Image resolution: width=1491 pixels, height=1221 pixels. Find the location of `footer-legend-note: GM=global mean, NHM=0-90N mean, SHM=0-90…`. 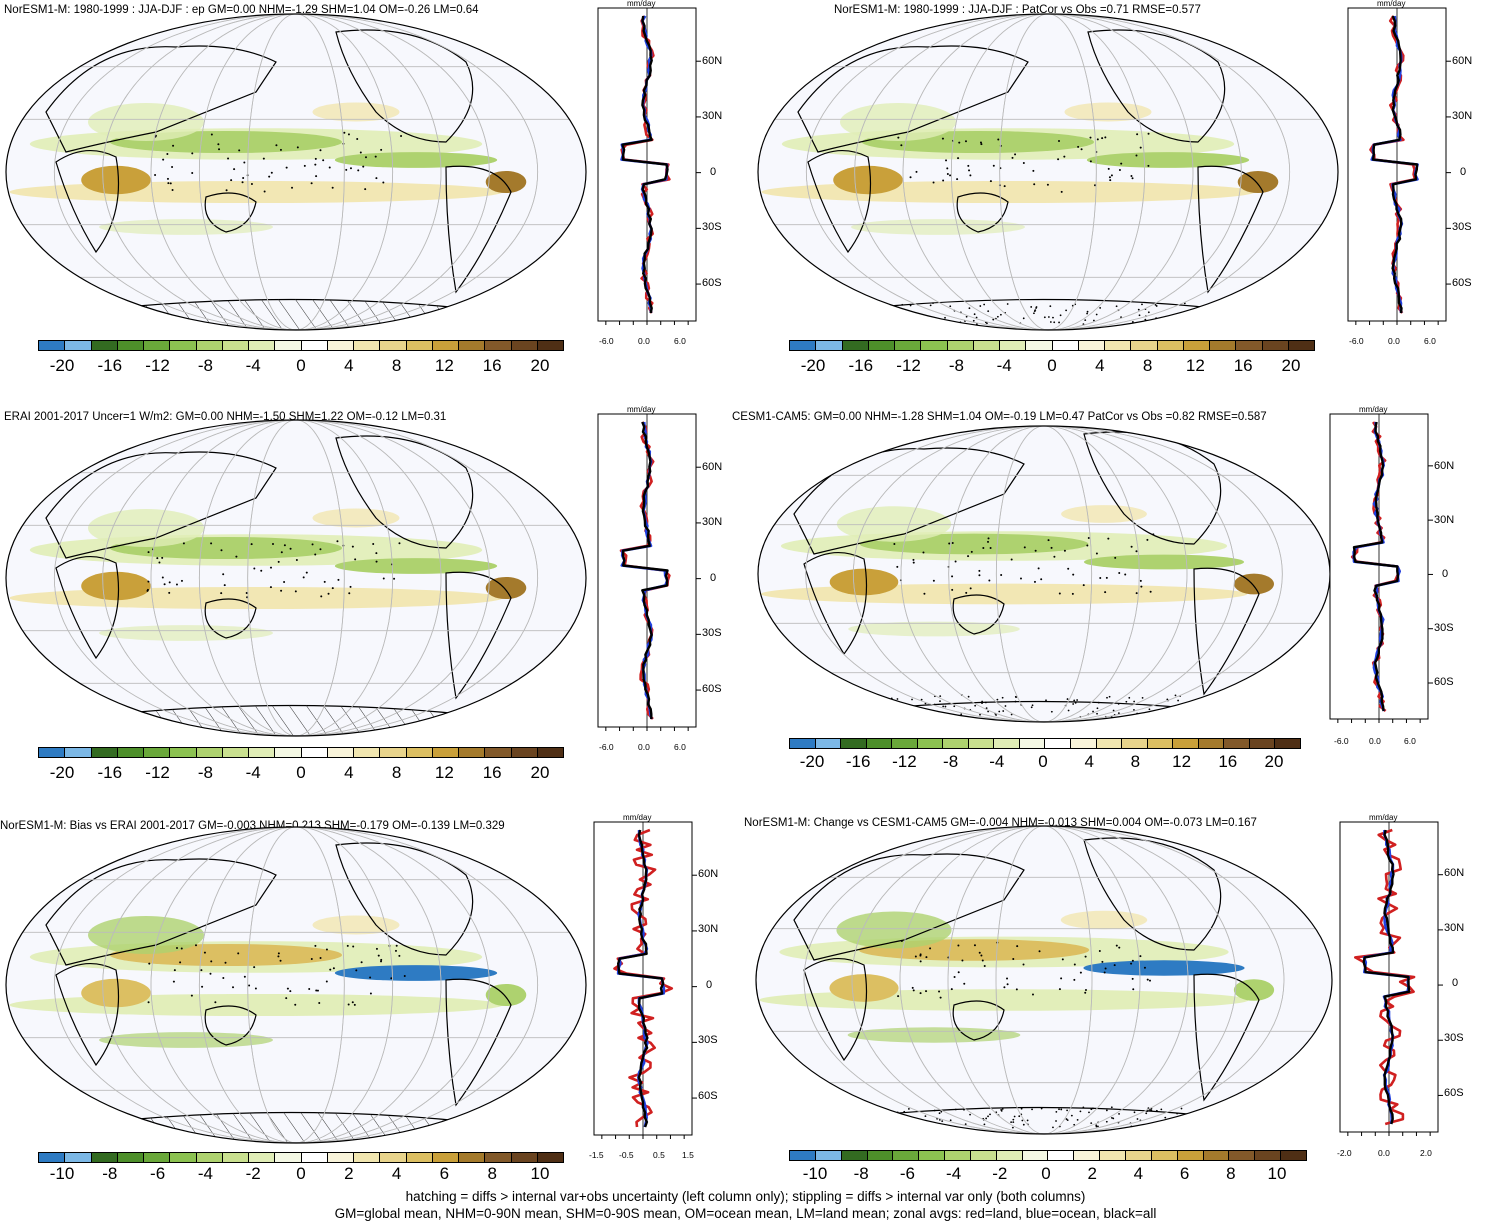

footer-legend-note: GM=global mean, NHM=0-90N mean, SHM=0-90… is located at coordinates (745, 1213).